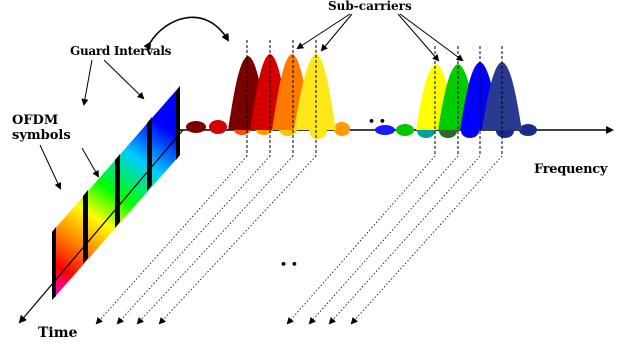  Describe the element at coordinates (377, 121) in the screenshot. I see `frequency-ellipsis: • •` at that location.